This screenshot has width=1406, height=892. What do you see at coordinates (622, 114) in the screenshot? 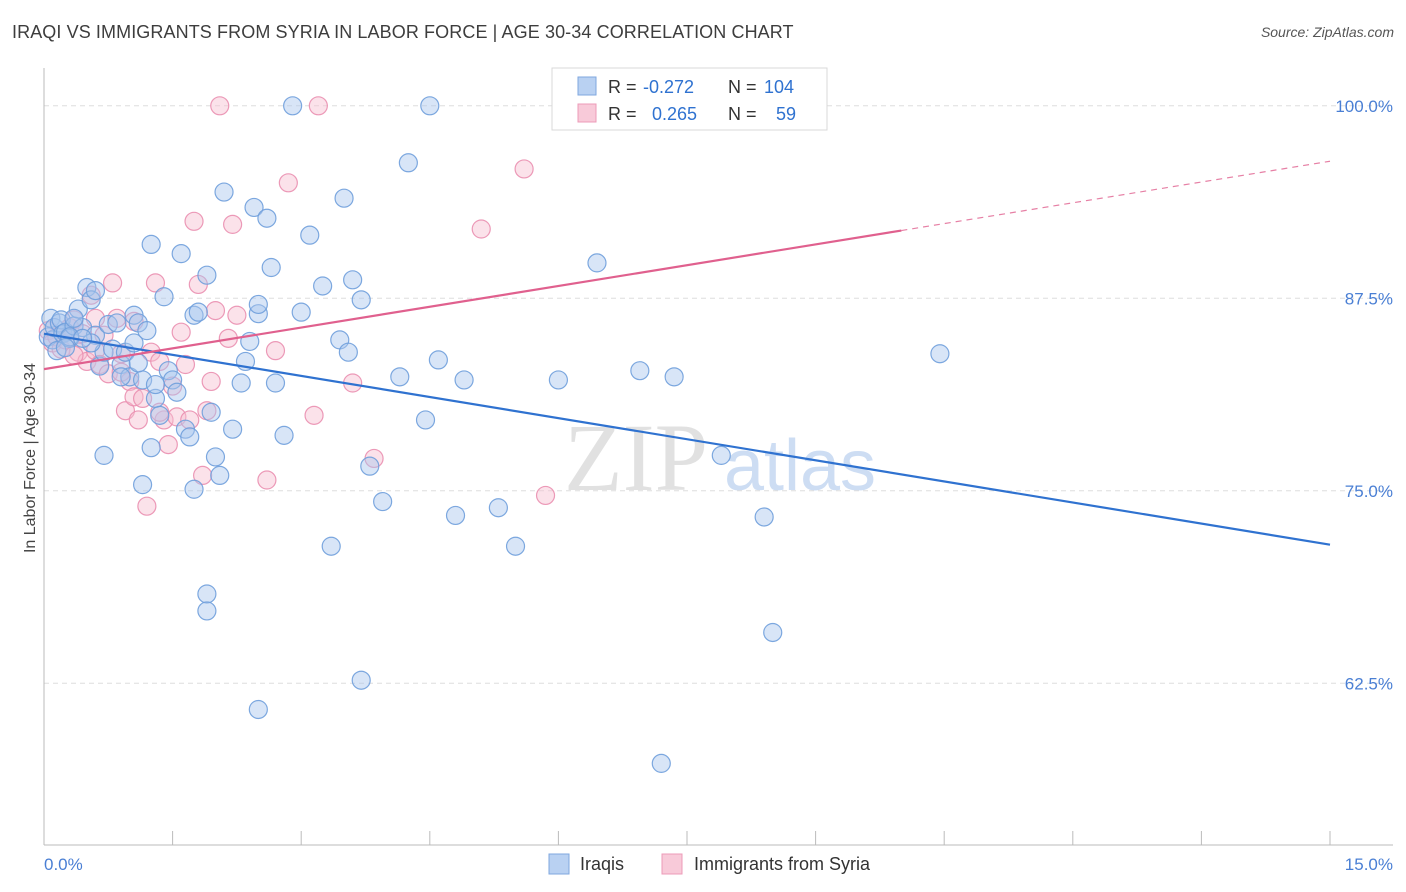
I see `legend-r-label-syria: R =` at bounding box center [622, 114].